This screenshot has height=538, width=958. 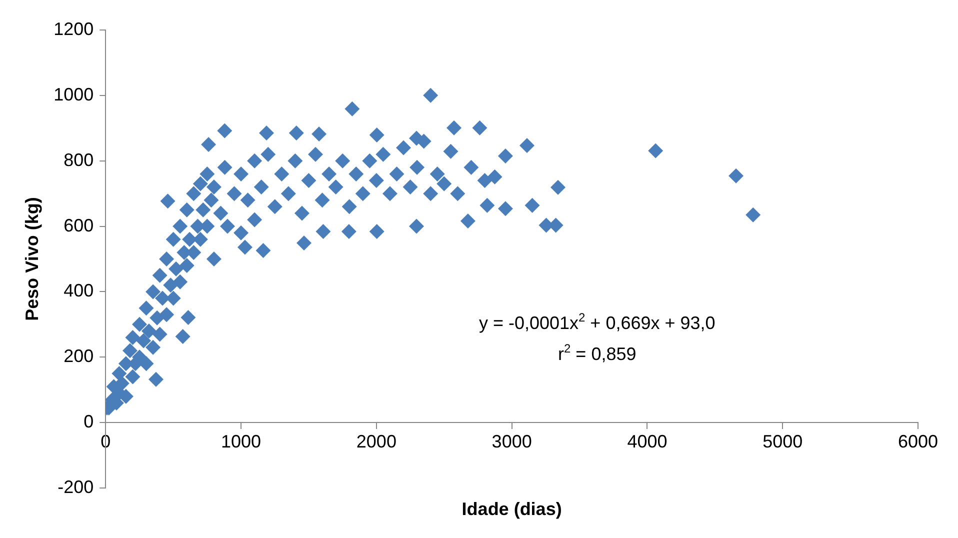 What do you see at coordinates (782, 441) in the screenshot?
I see `x-tick-label: 5000` at bounding box center [782, 441].